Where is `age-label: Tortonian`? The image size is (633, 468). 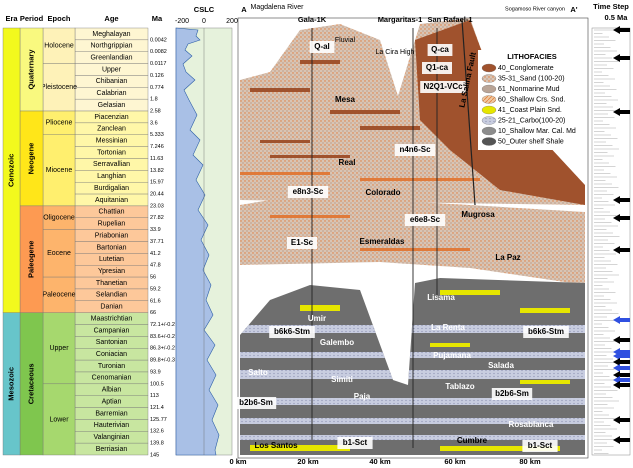
age-label: Tortonian is located at coordinates (111, 152).